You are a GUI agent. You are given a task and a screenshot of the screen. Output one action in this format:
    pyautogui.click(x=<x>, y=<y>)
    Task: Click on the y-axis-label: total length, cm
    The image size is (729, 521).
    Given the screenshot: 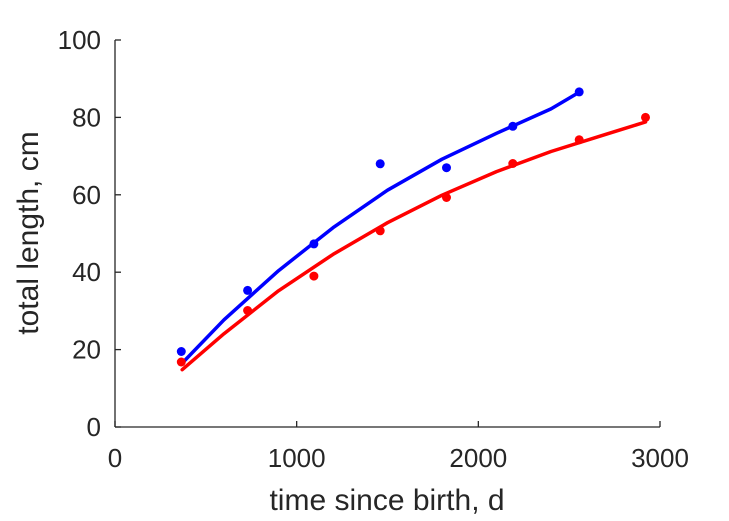 What is the action you would take?
    pyautogui.click(x=28, y=232)
    